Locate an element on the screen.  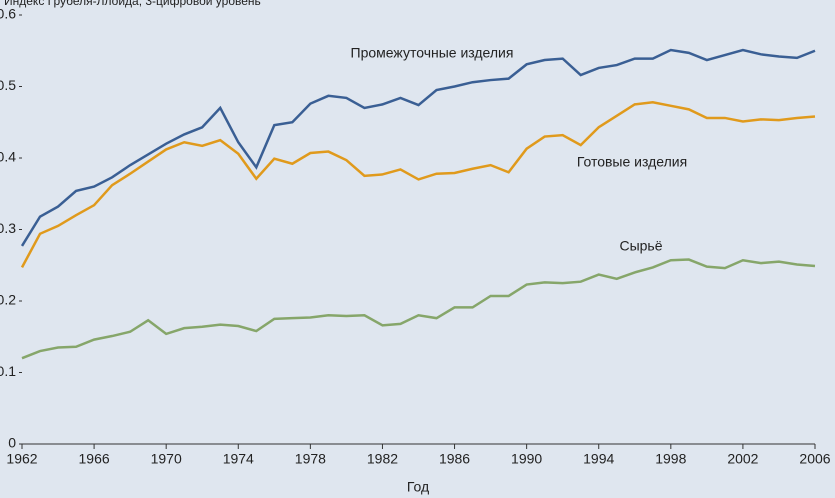
x-tick-label: 1994 is located at coordinates (598, 459).